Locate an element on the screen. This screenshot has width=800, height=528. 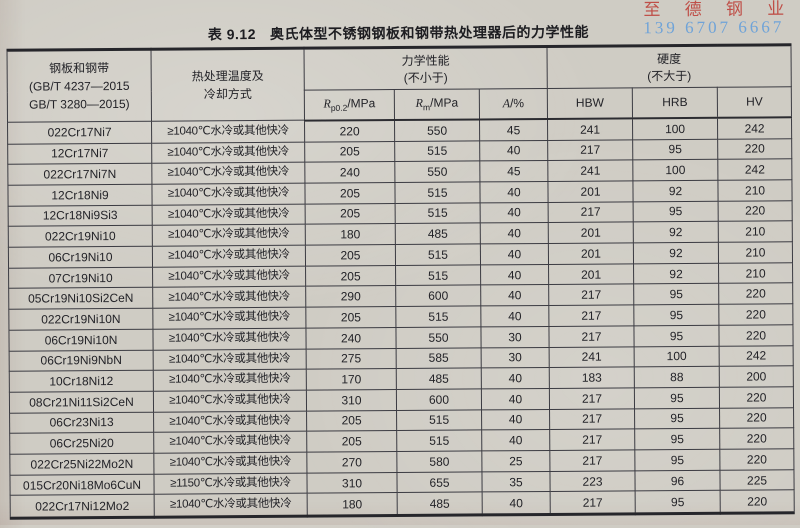
cell-steel-grade: 08Cr21Ni11Si2CeN is located at coordinates (81, 402).